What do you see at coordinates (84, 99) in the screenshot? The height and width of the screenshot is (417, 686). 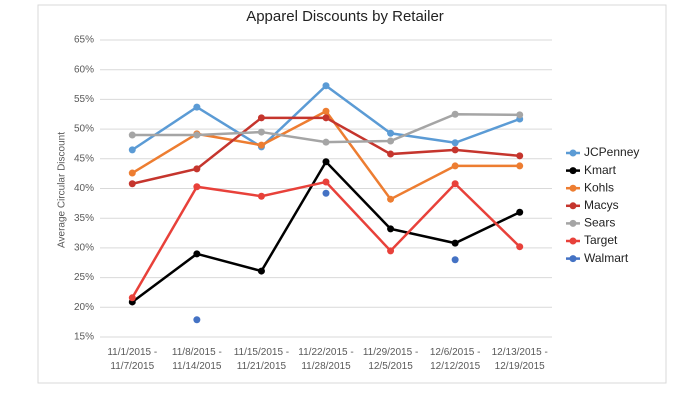 I see `y-tick-label: 55%` at bounding box center [84, 99].